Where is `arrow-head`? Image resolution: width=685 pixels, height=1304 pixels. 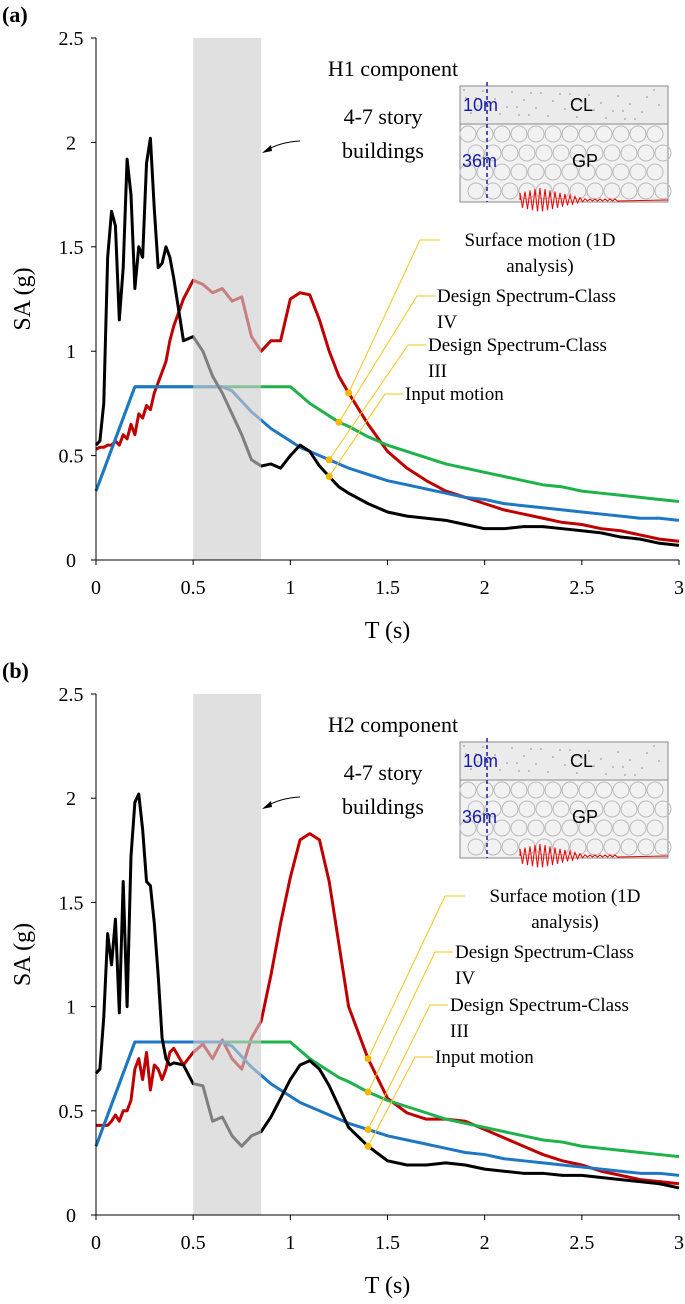 arrow-head is located at coordinates (267, 149).